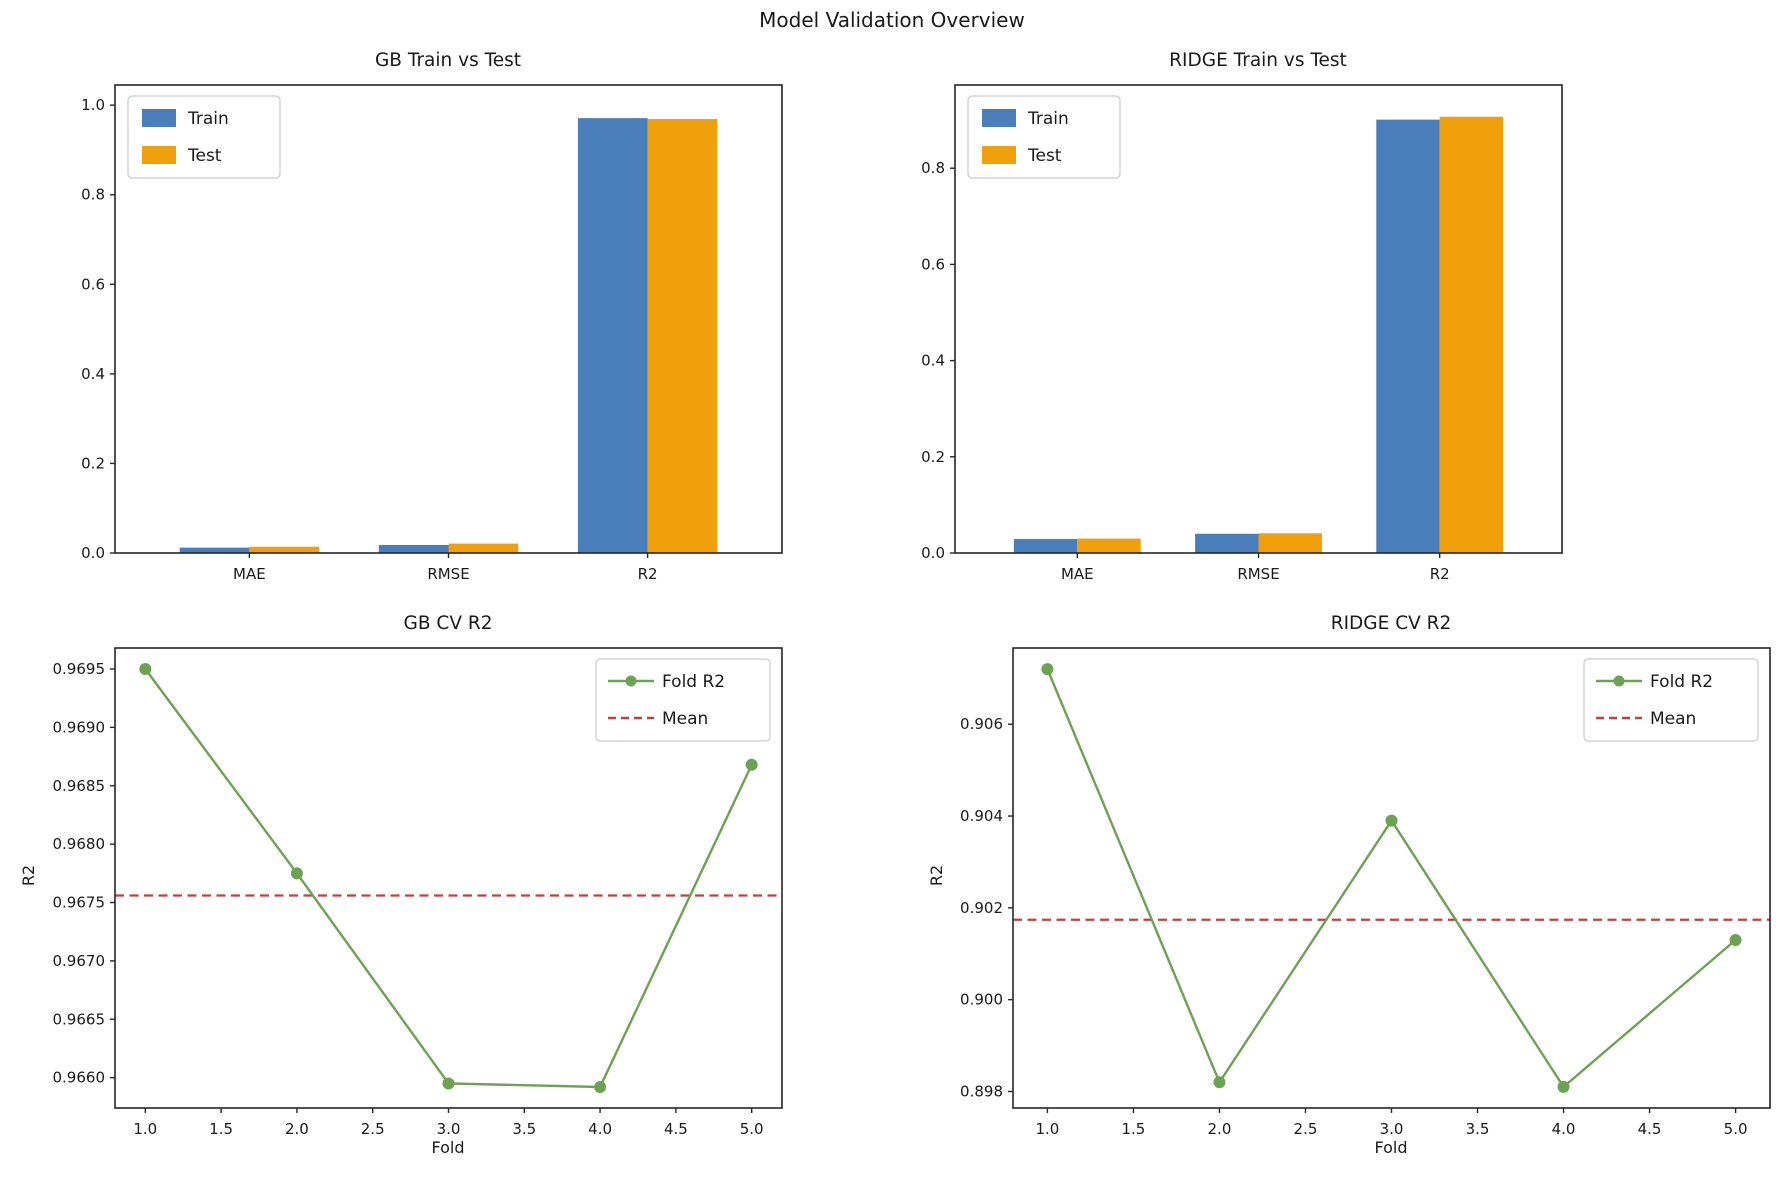 Image resolution: width=1784 pixels, height=1181 pixels. I want to click on ridge_cv-xtick-label: 5.0, so click(1736, 1129).